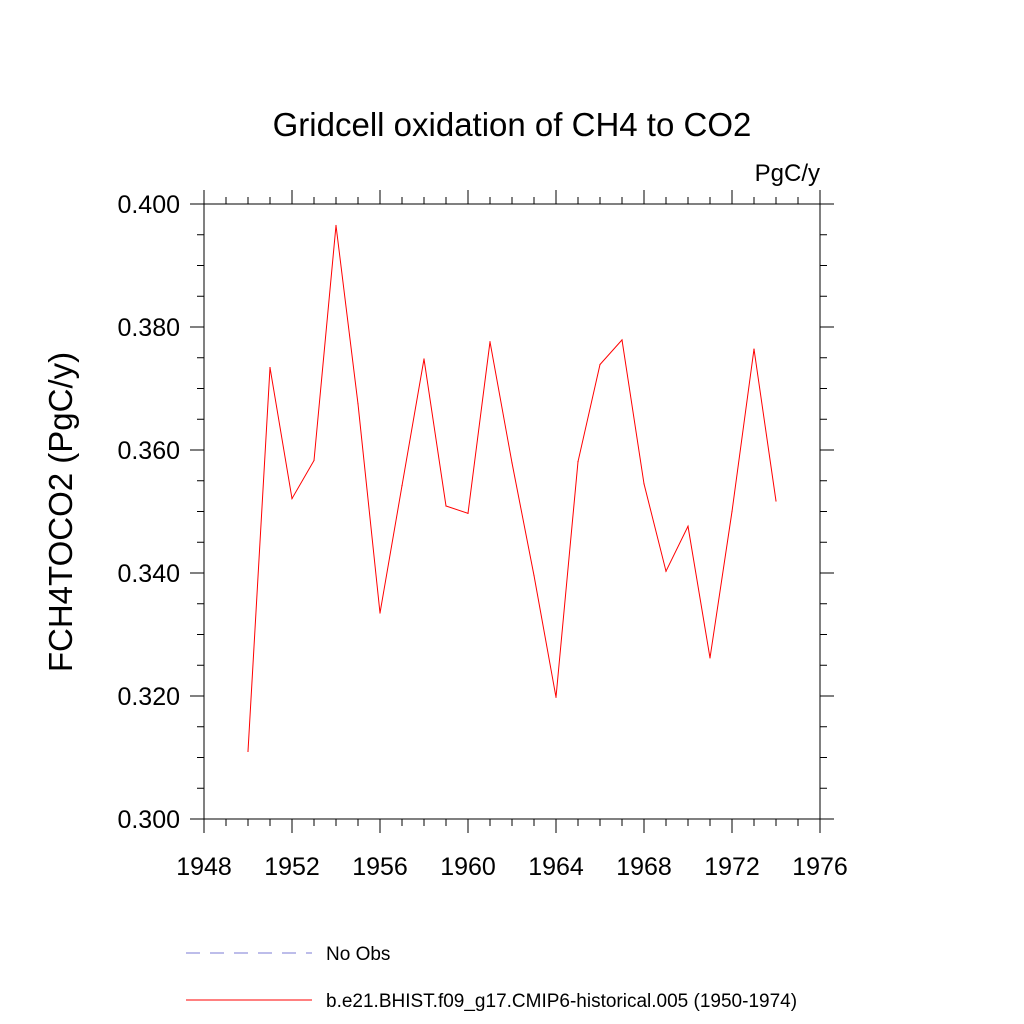  What do you see at coordinates (358, 954) in the screenshot?
I see `legend-label-no-obs: No Obs` at bounding box center [358, 954].